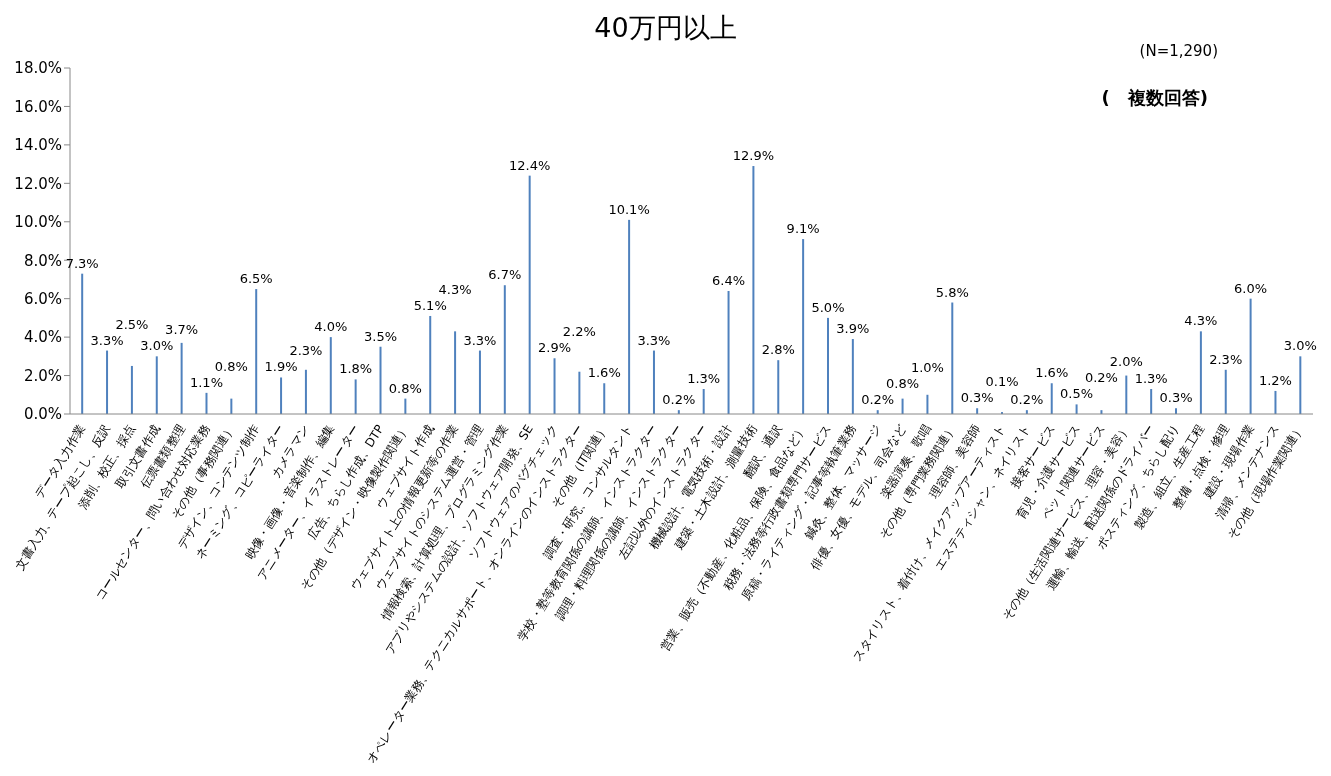  What do you see at coordinates (1178, 51) in the screenshot?
I see `text: (N=1,290)` at bounding box center [1178, 51].